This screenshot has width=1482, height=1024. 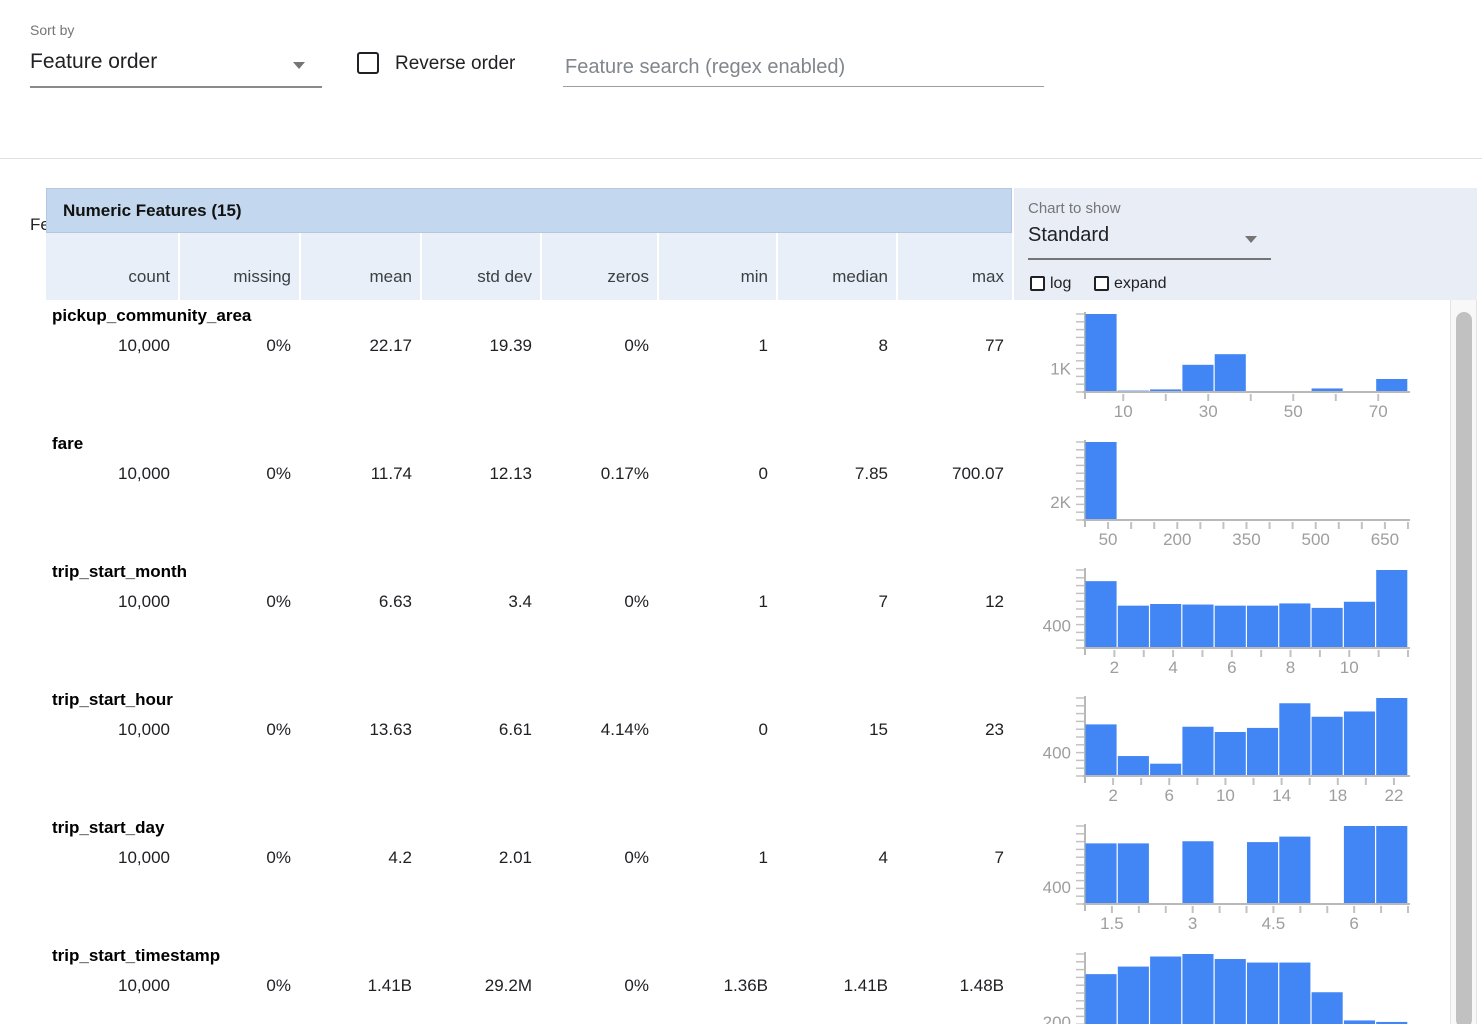 I want to click on expand-checkbox, so click(x=1101, y=283).